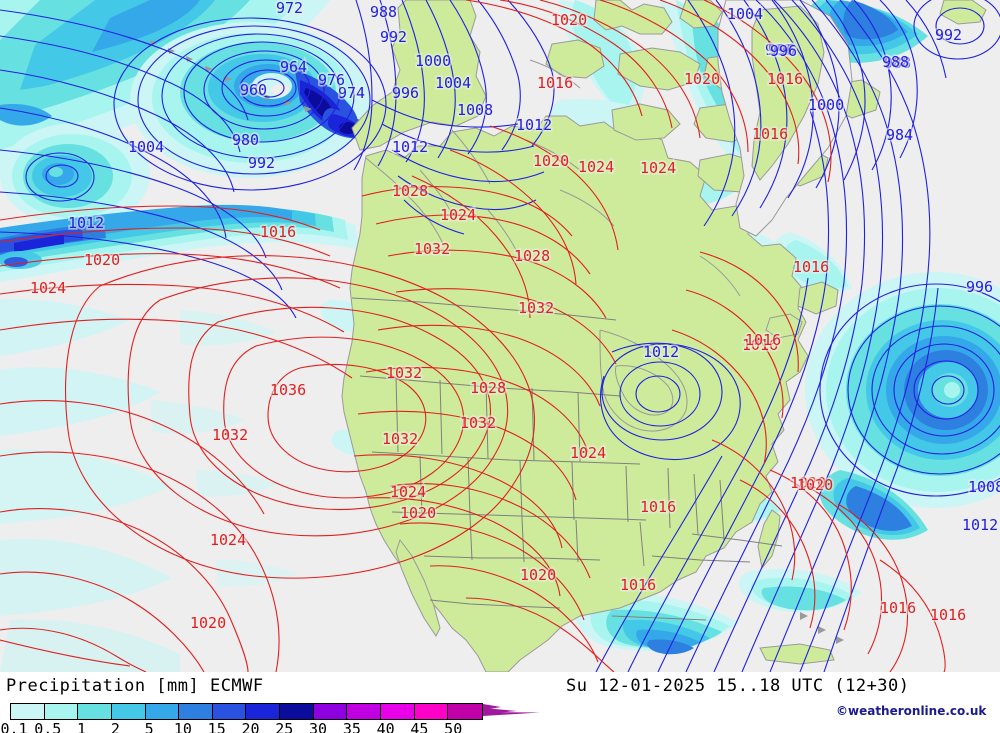  Describe the element at coordinates (351, 93) in the screenshot. I see `isobar-label: 974` at that location.